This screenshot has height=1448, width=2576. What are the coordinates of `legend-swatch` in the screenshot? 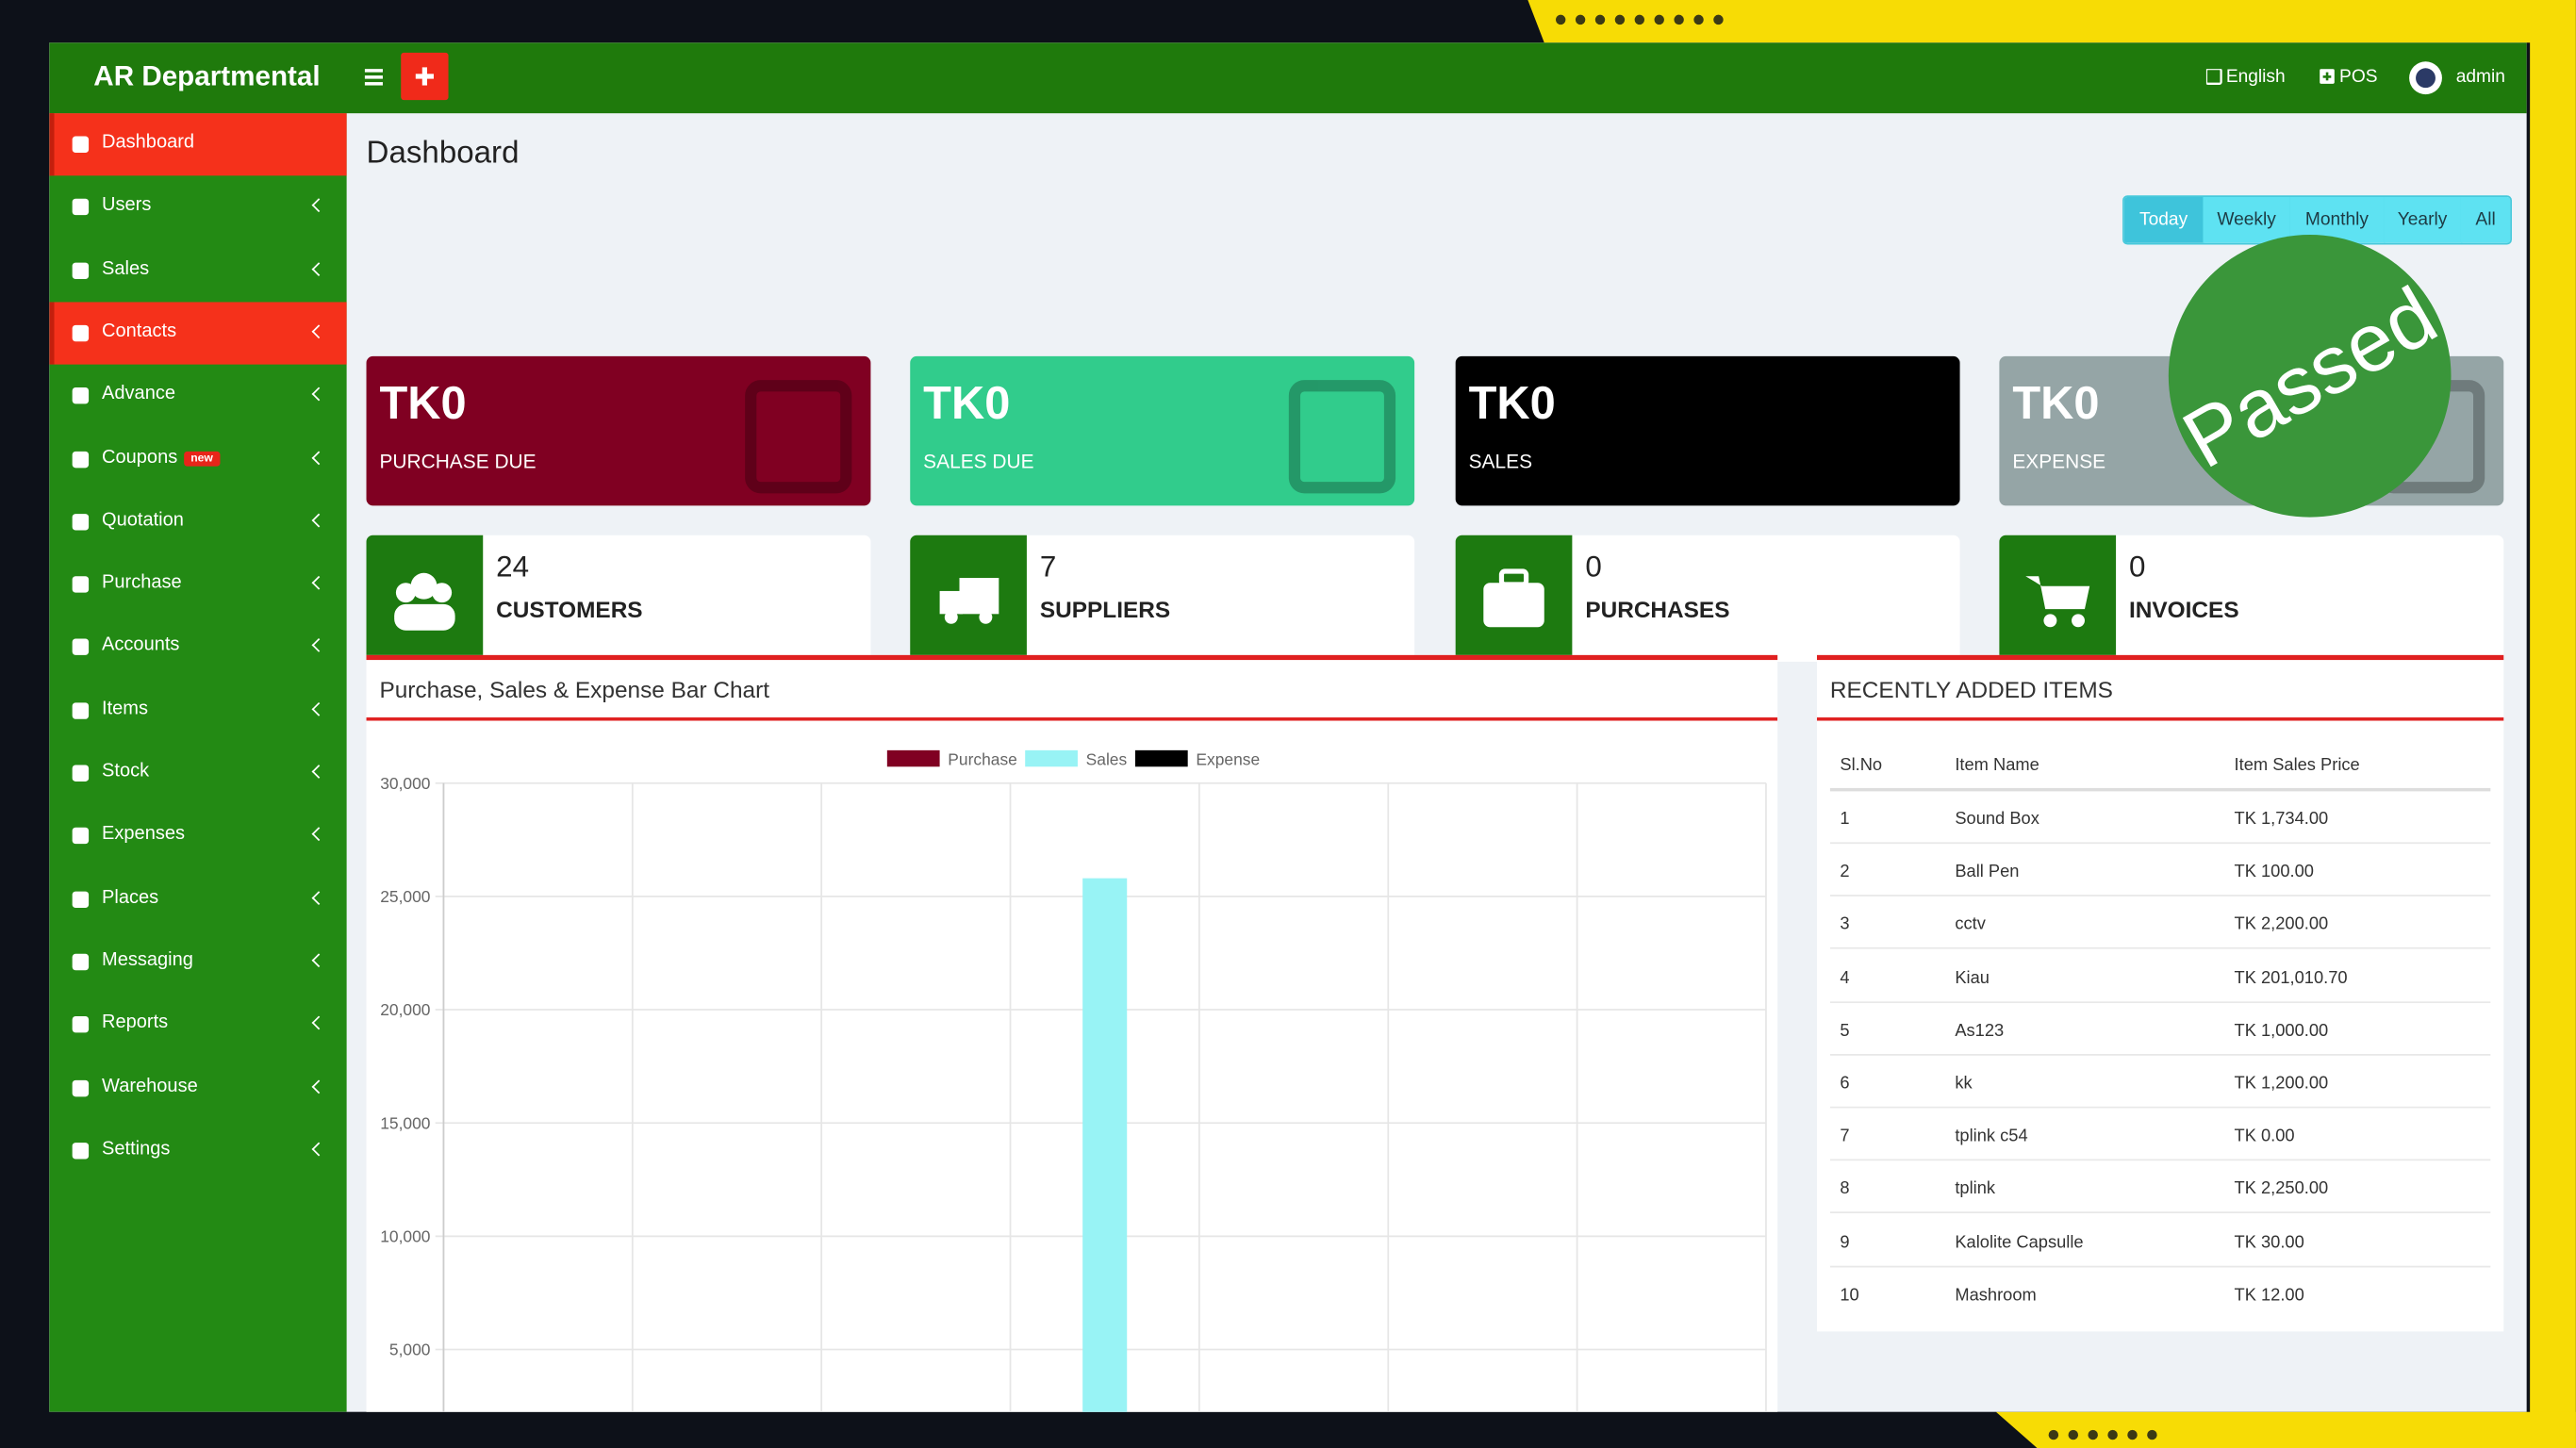 It's located at (1161, 758).